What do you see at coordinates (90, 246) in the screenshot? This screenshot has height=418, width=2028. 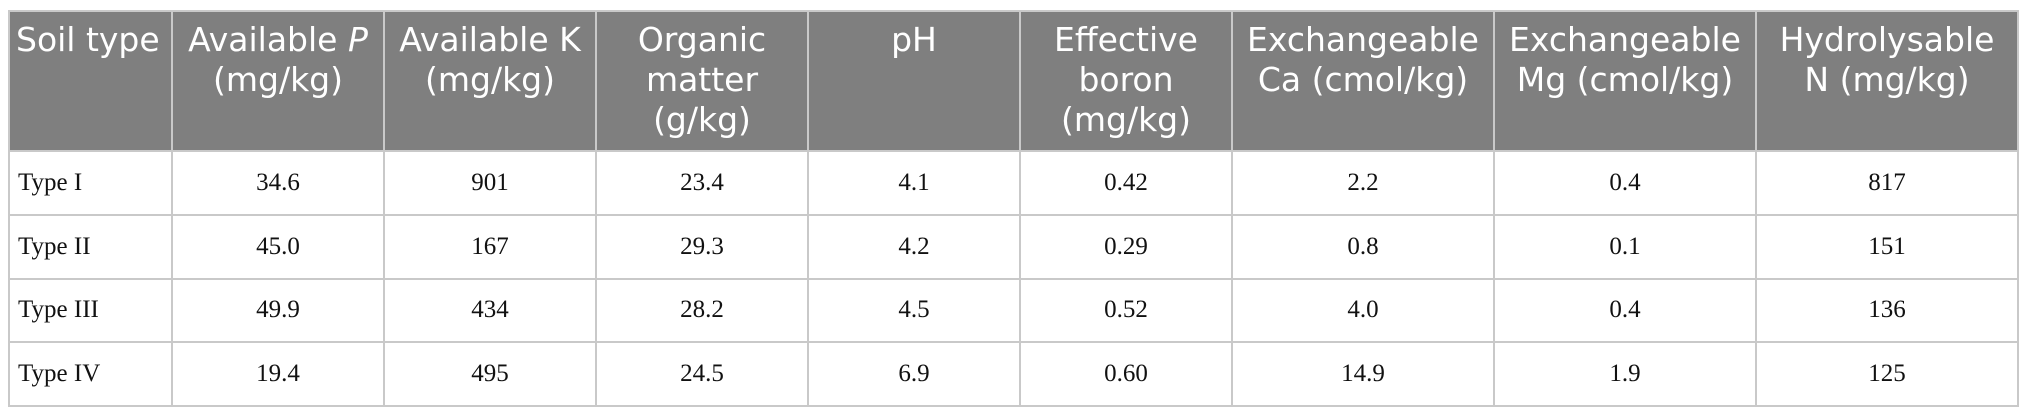 I see `cell-soil-type: Type II` at bounding box center [90, 246].